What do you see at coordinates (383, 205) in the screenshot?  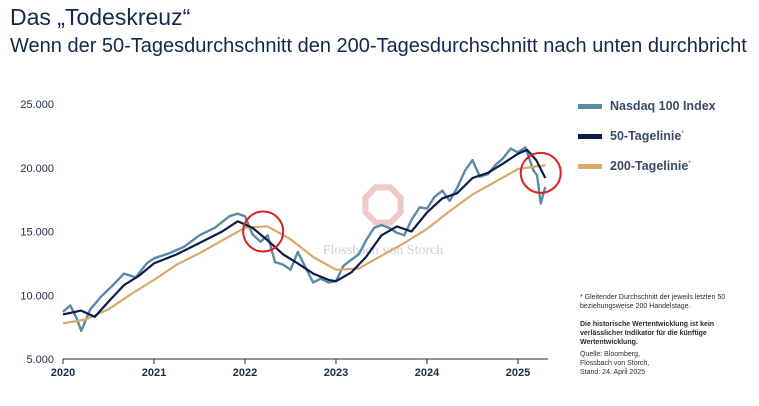 I see `watermark-logo-icon` at bounding box center [383, 205].